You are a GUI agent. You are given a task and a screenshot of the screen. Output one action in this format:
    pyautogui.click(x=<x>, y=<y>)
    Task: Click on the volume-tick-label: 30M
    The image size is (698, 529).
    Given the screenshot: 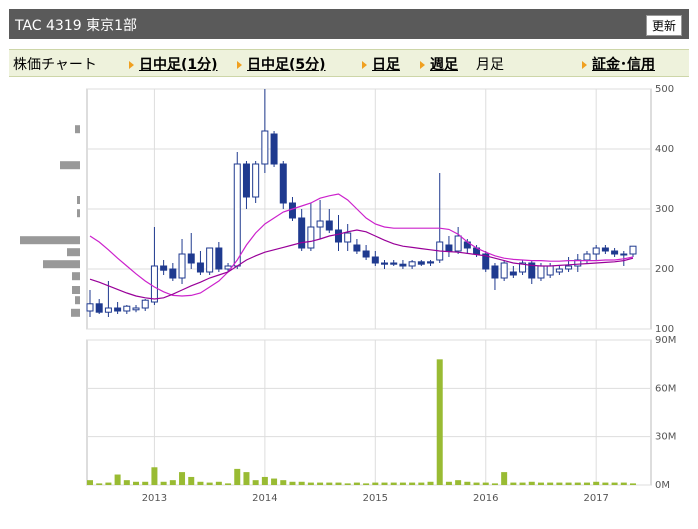 What is the action you would take?
    pyautogui.click(x=665, y=437)
    